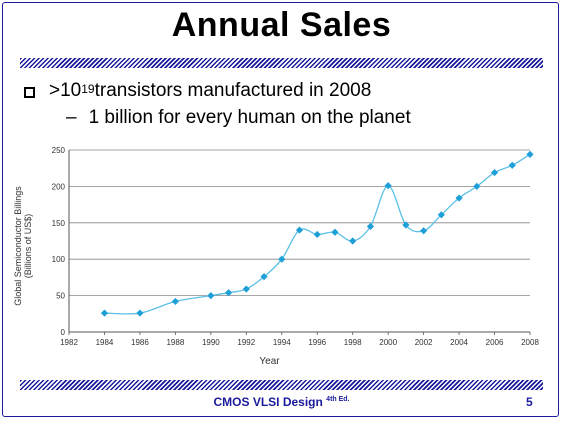 This screenshot has height=421, width=563. I want to click on y-tick-label: 200, so click(59, 186).